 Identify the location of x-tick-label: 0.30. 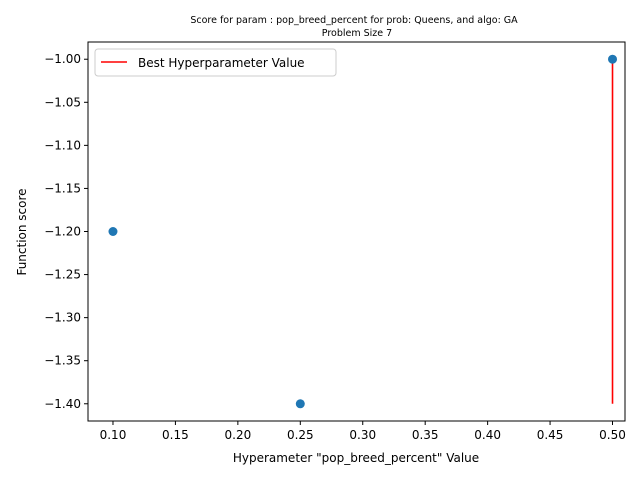
(362, 435).